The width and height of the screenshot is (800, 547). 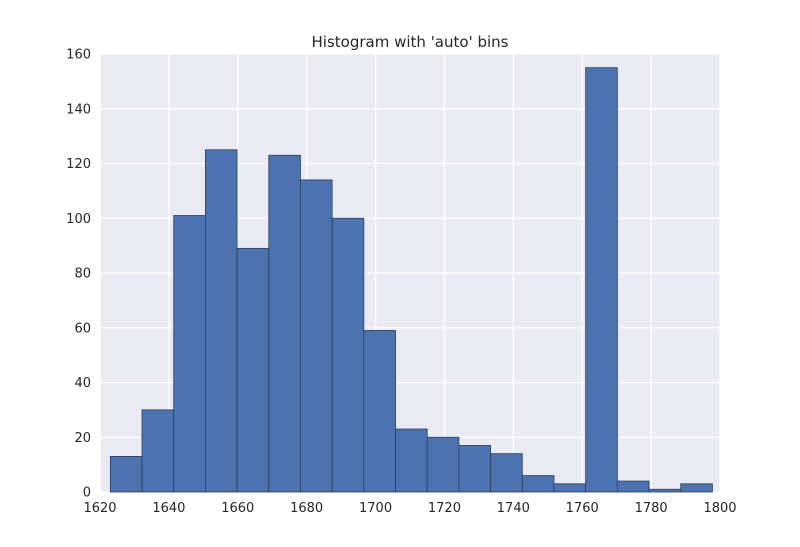 What do you see at coordinates (78, 164) in the screenshot?
I see `y-tick-label-120: 120` at bounding box center [78, 164].